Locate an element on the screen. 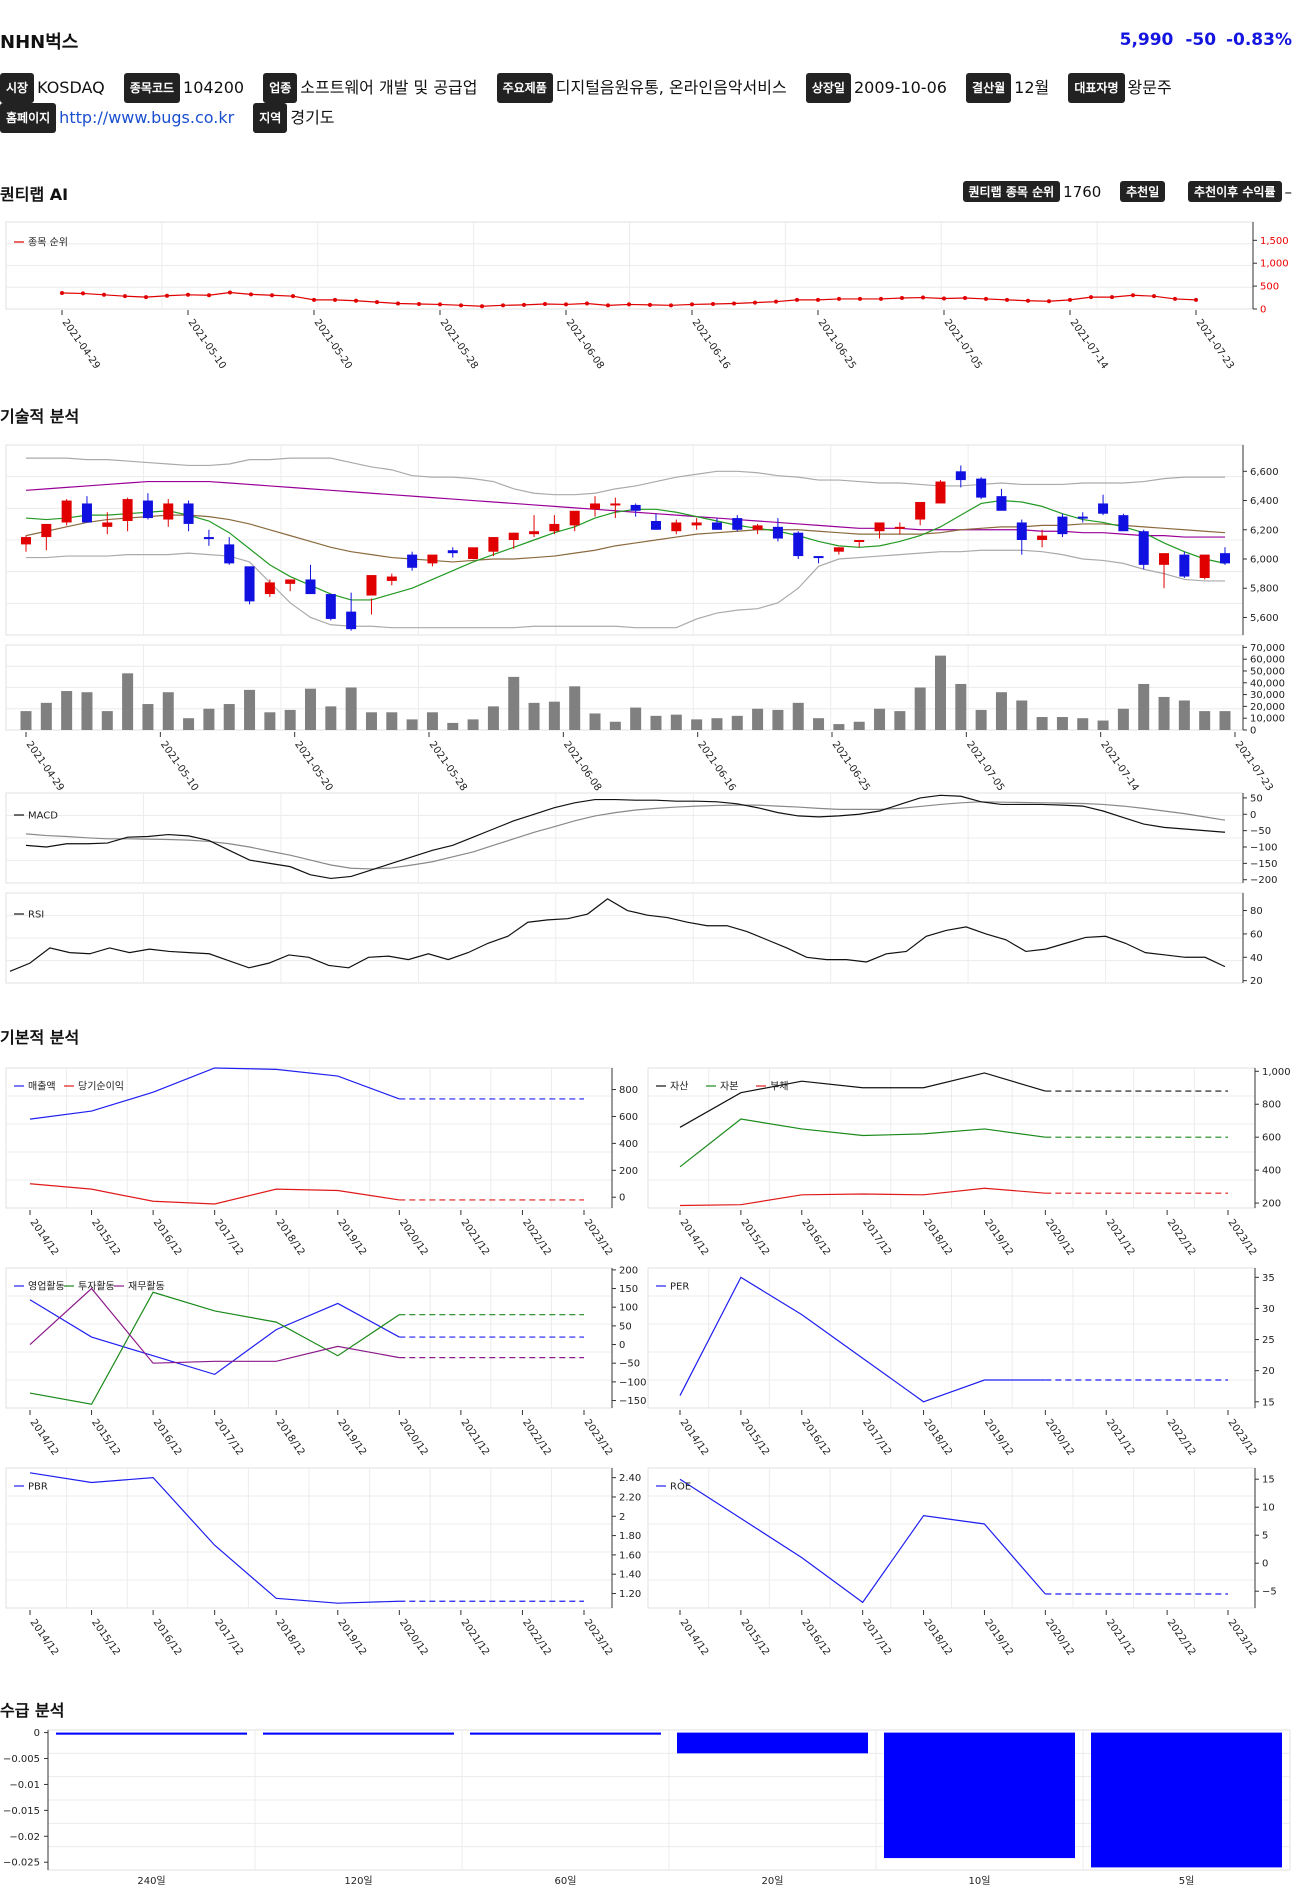 The image size is (1296, 1893). rsi-y-tick-label: 60 is located at coordinates (1256, 934).